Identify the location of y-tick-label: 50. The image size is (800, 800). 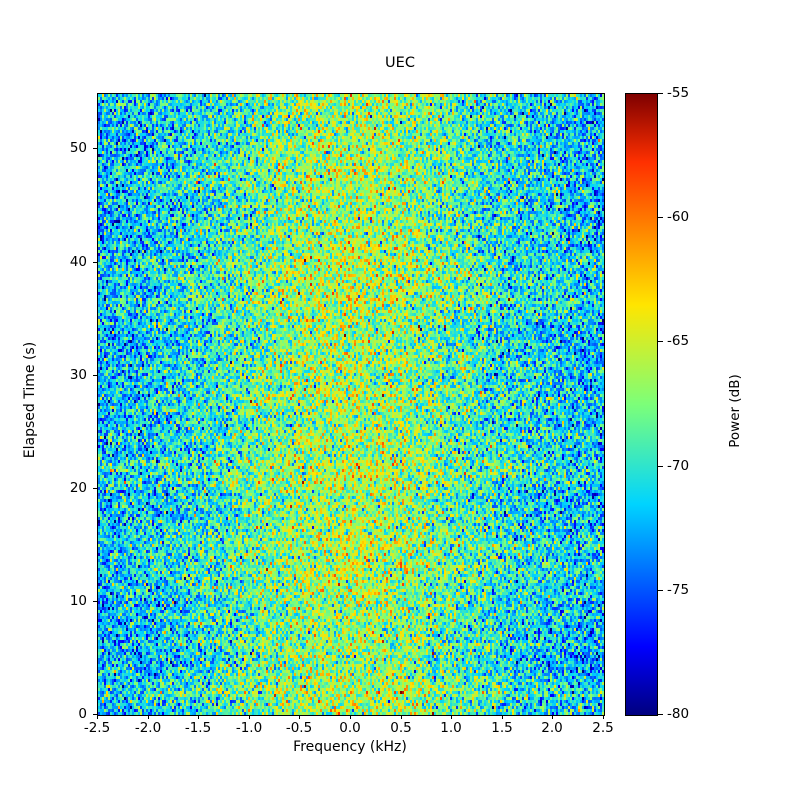
(78, 148).